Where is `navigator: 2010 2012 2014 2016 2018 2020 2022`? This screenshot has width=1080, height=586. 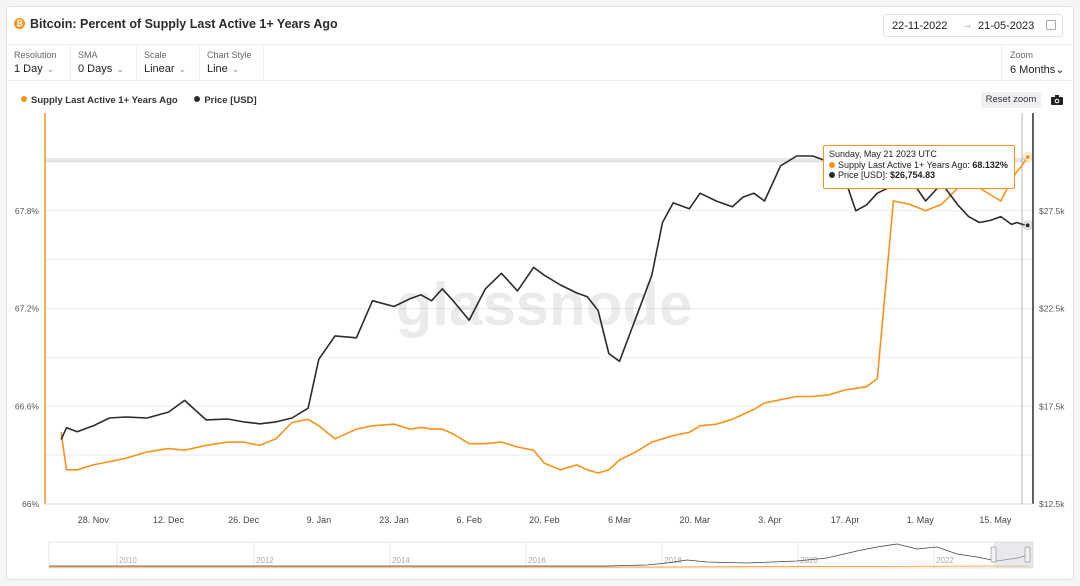
navigator: 2010 2012 2014 2016 2018 2020 2022 is located at coordinates (541, 555).